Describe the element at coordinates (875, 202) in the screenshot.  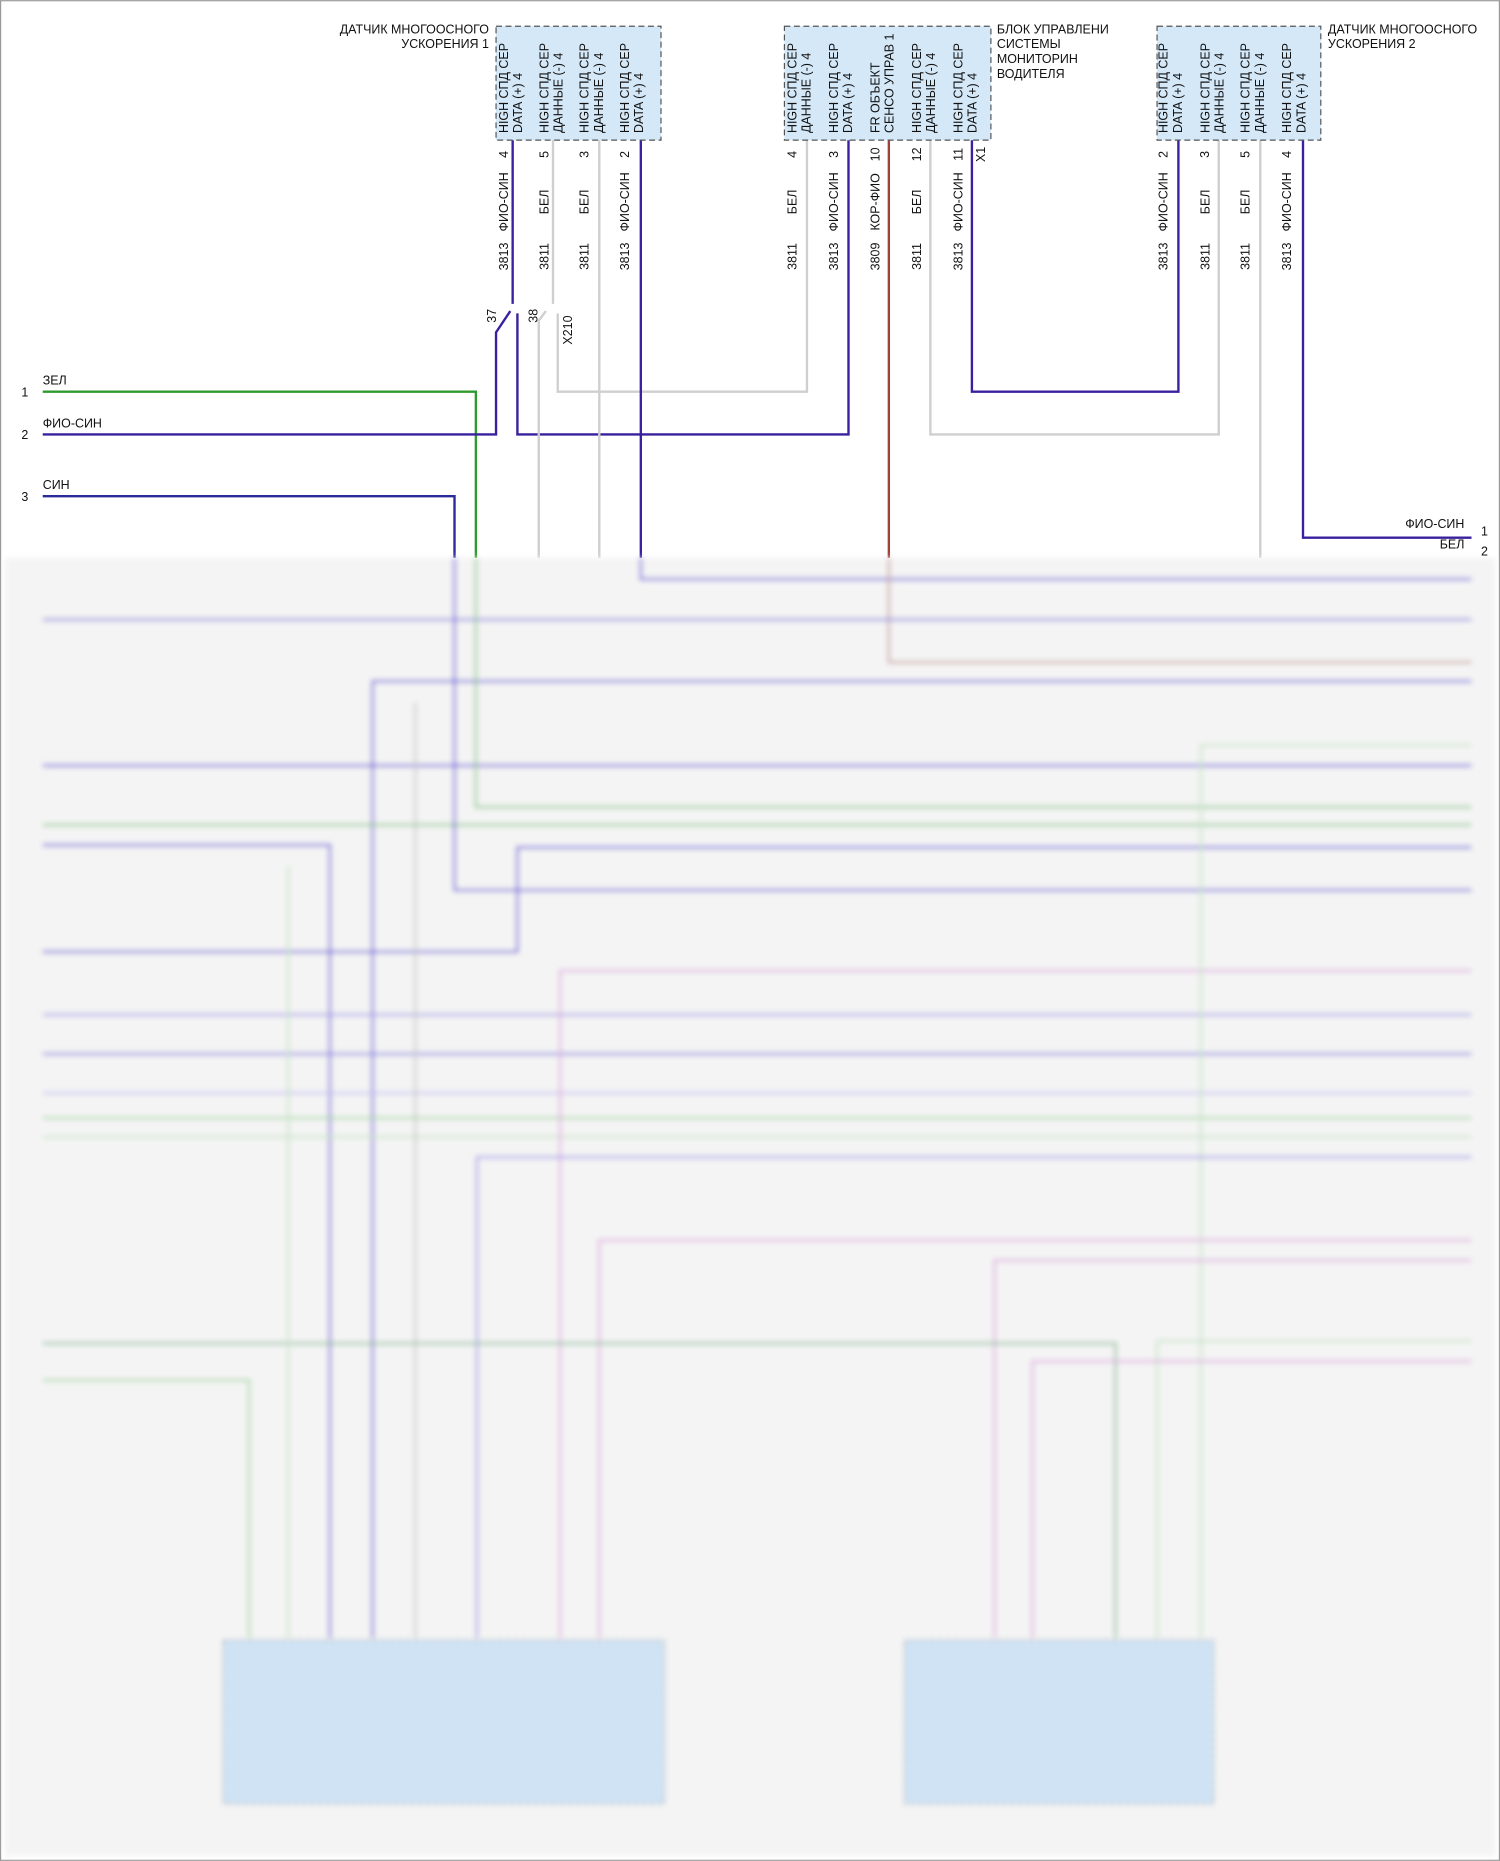
I see `wire-color: КОР-ФИО` at that location.